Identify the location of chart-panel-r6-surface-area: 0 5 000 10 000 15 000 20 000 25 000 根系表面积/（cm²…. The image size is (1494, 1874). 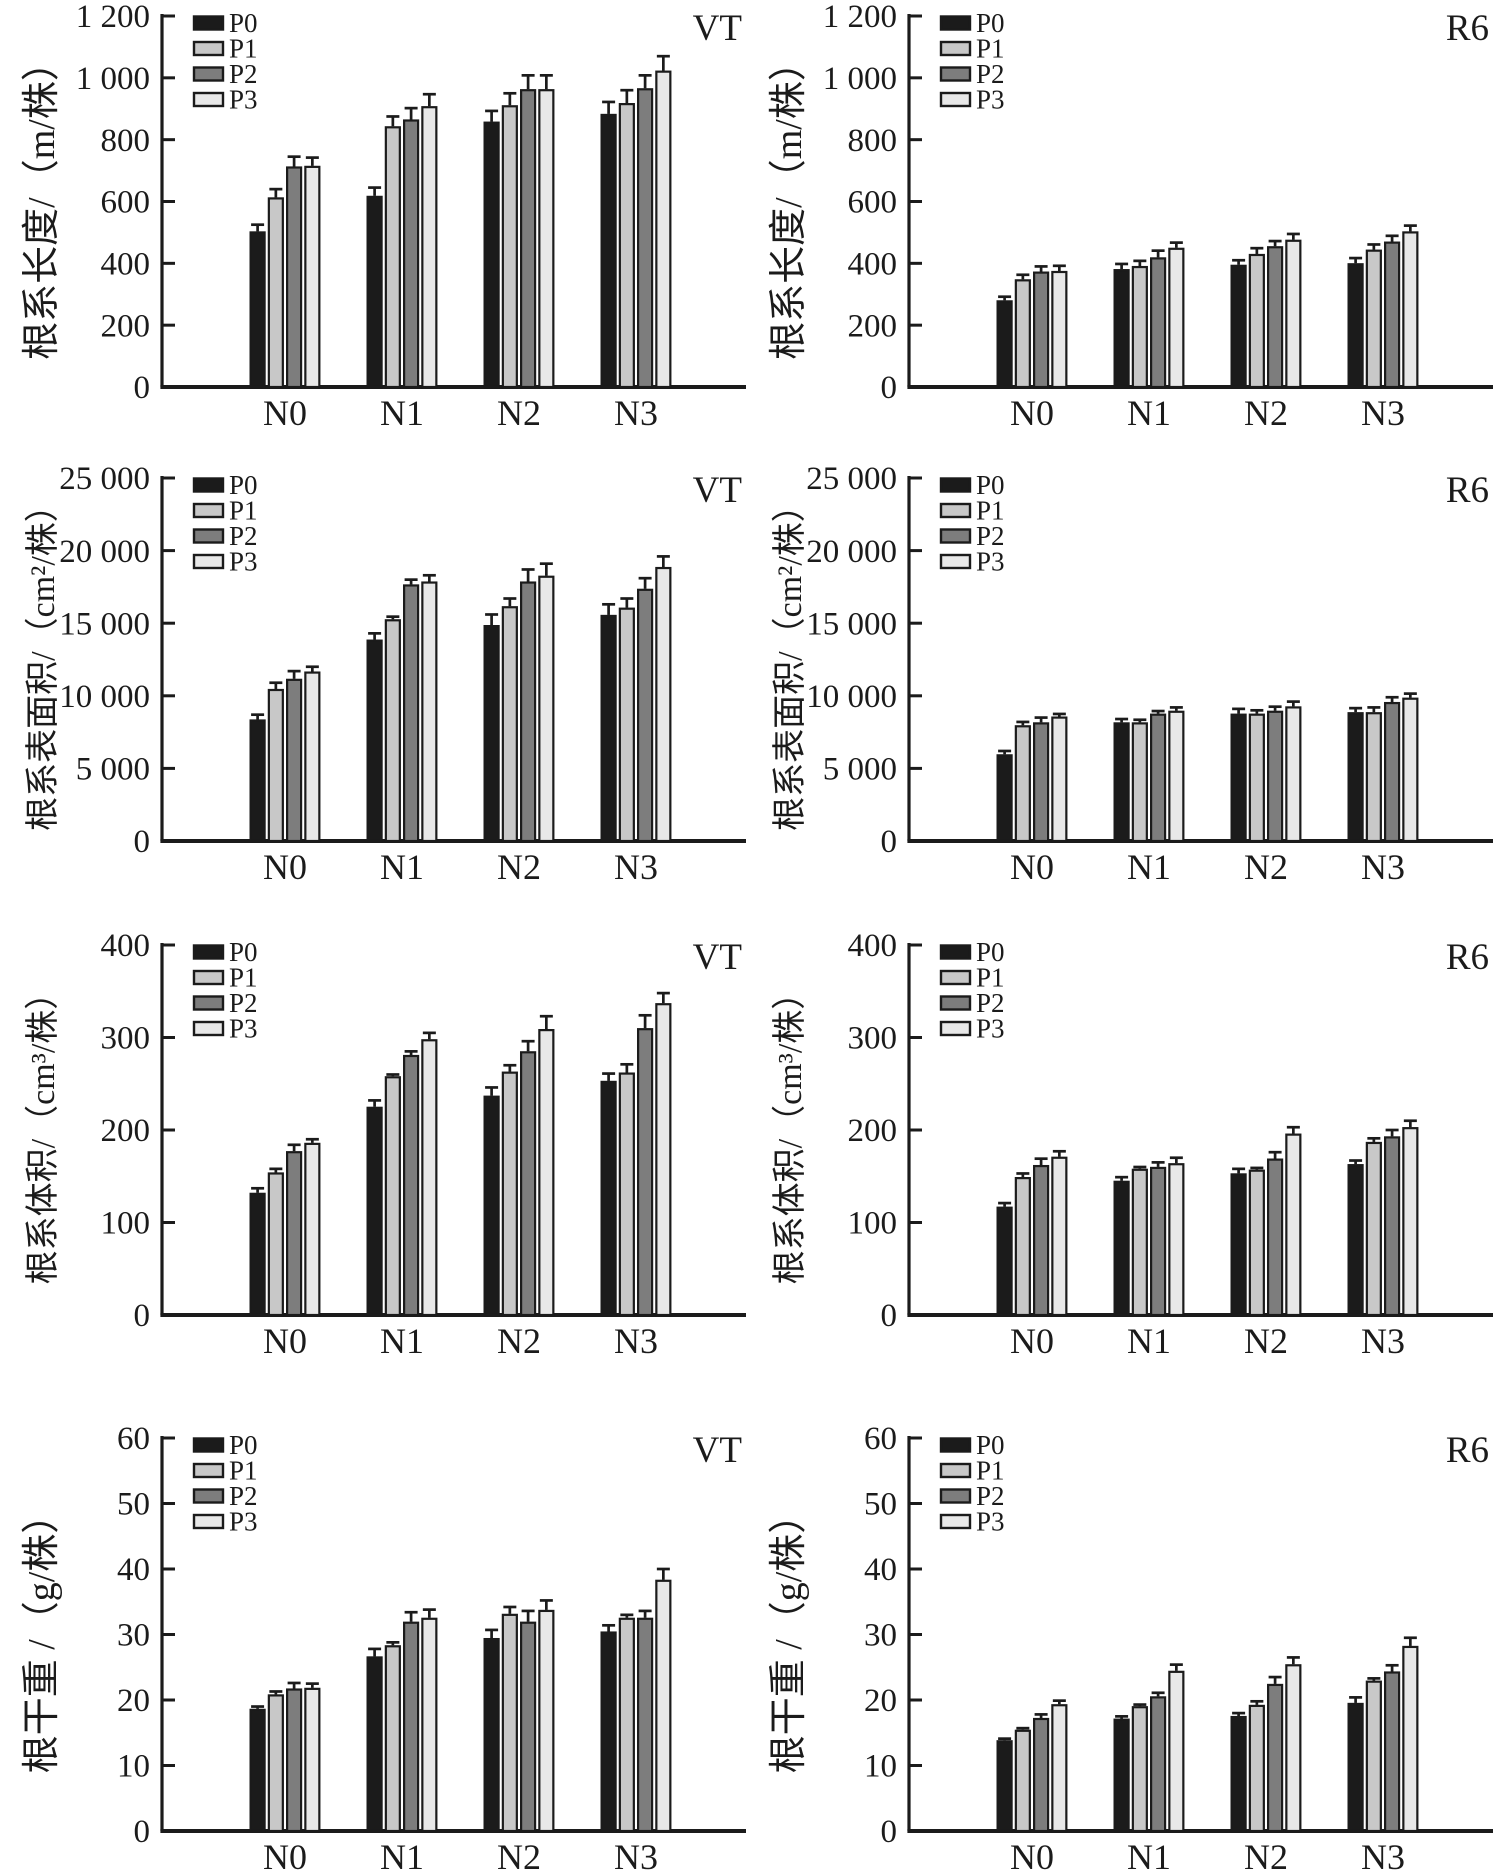
(1120, 687).